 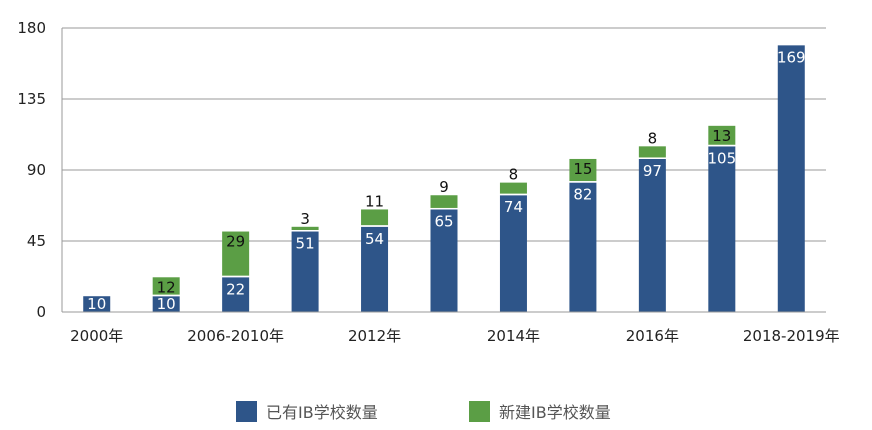 I want to click on y-tick-label: 90, so click(x=36, y=170).